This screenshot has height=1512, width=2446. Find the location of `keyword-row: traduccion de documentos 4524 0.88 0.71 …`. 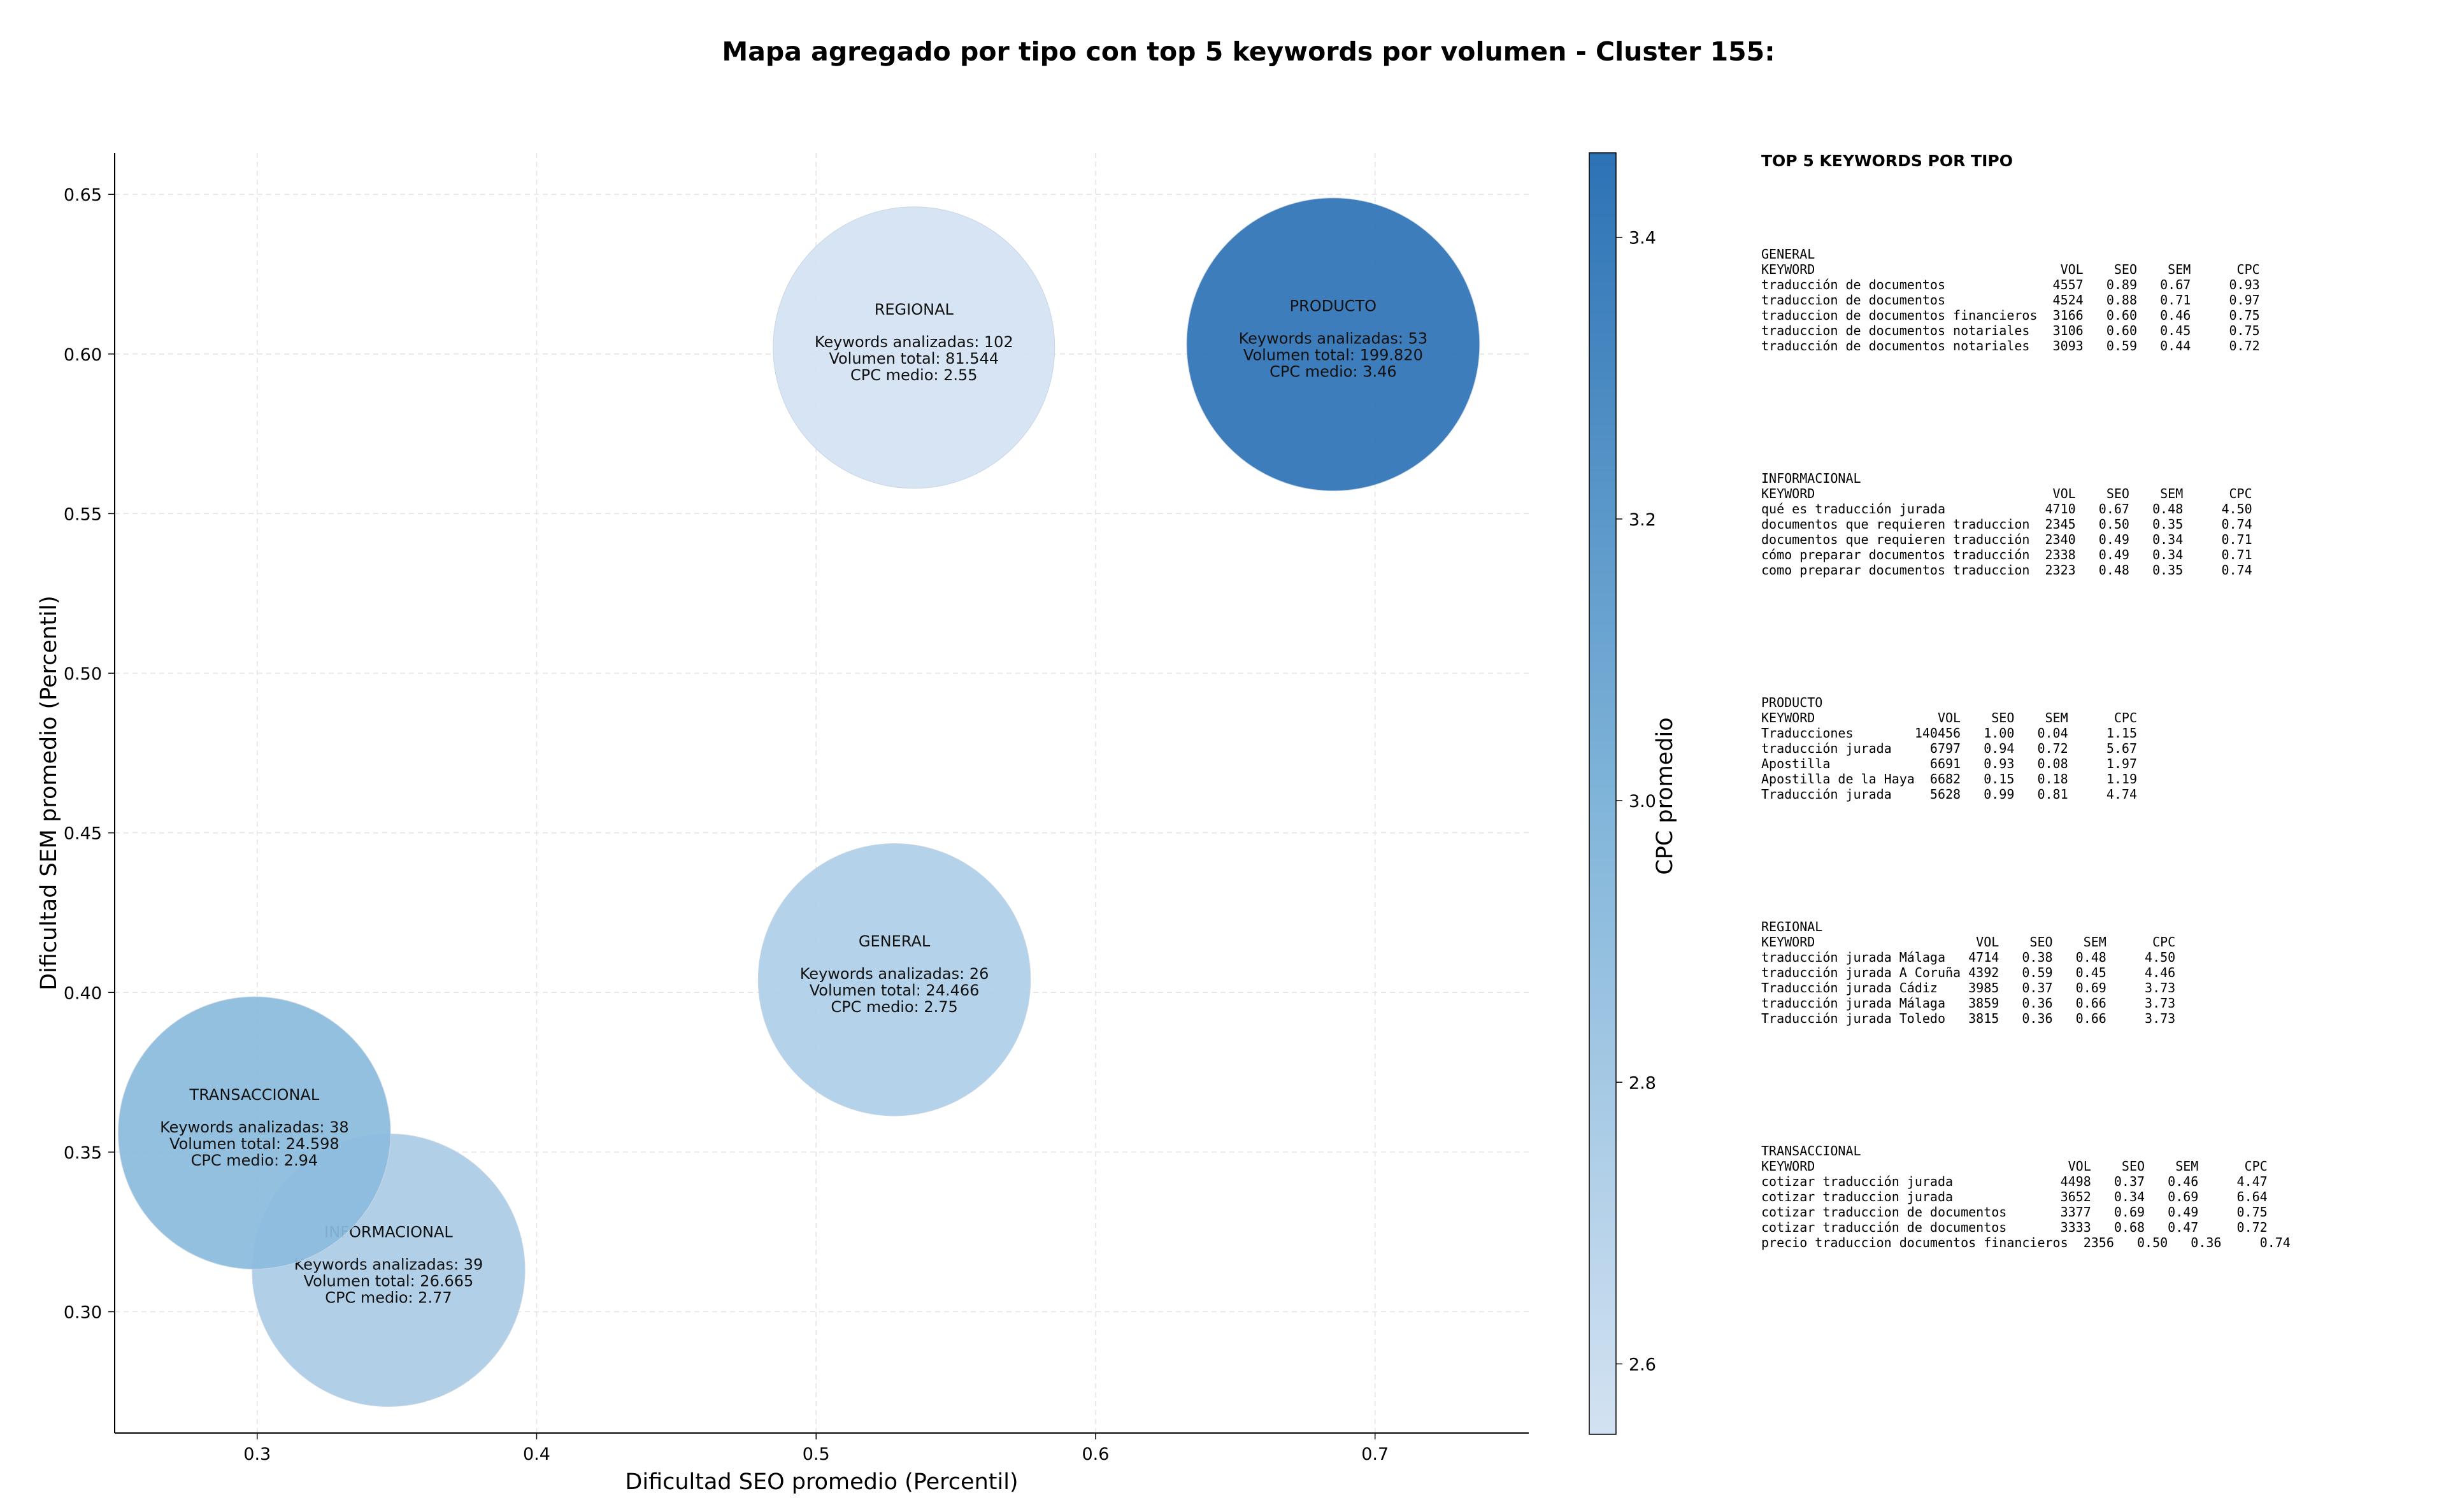

keyword-row: traduccion de documentos 4524 0.88 0.71 … is located at coordinates (2011, 300).